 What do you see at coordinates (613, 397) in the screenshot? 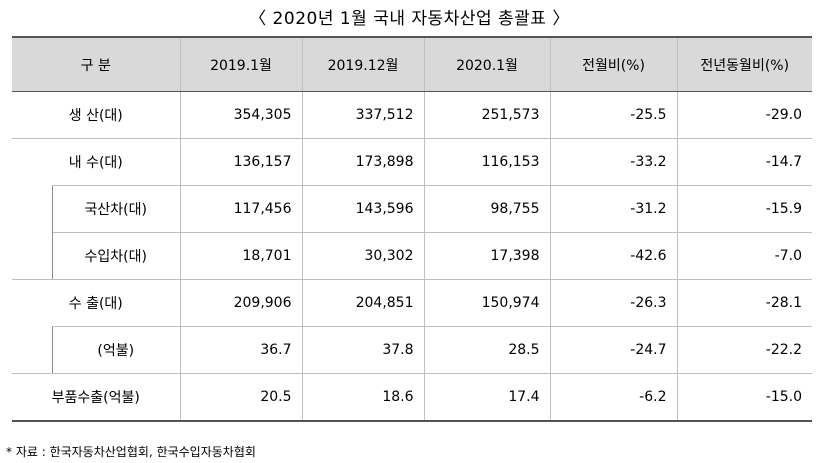
I see `value-cell: -6.2` at bounding box center [613, 397].